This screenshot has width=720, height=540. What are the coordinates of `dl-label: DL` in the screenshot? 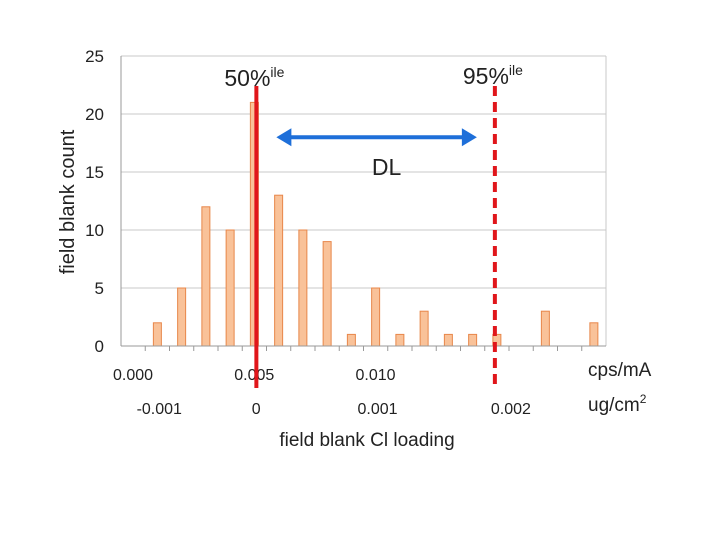 It's located at (387, 167).